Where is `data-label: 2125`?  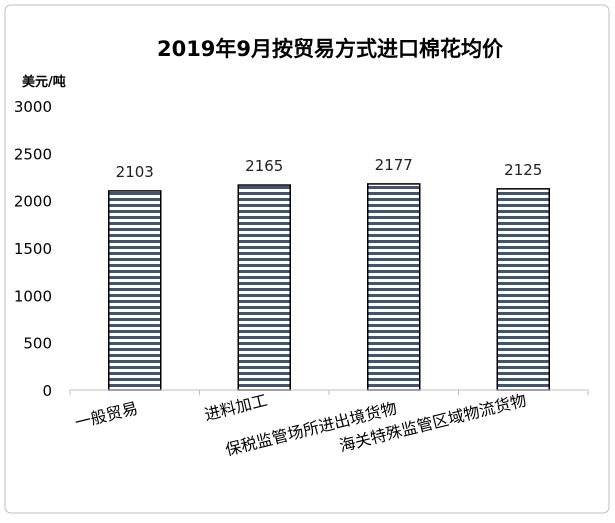
data-label: 2125 is located at coordinates (523, 170).